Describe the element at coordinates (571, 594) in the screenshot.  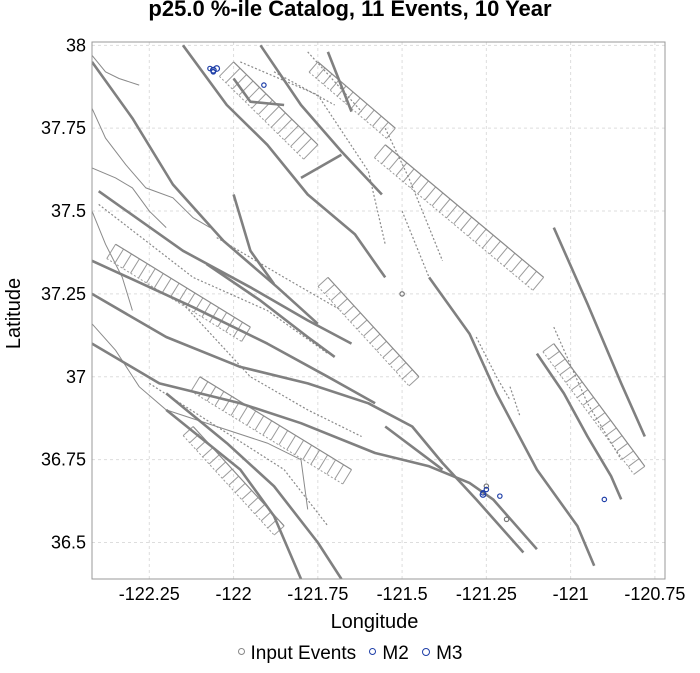
I see `x-tick-label: -121` at that location.